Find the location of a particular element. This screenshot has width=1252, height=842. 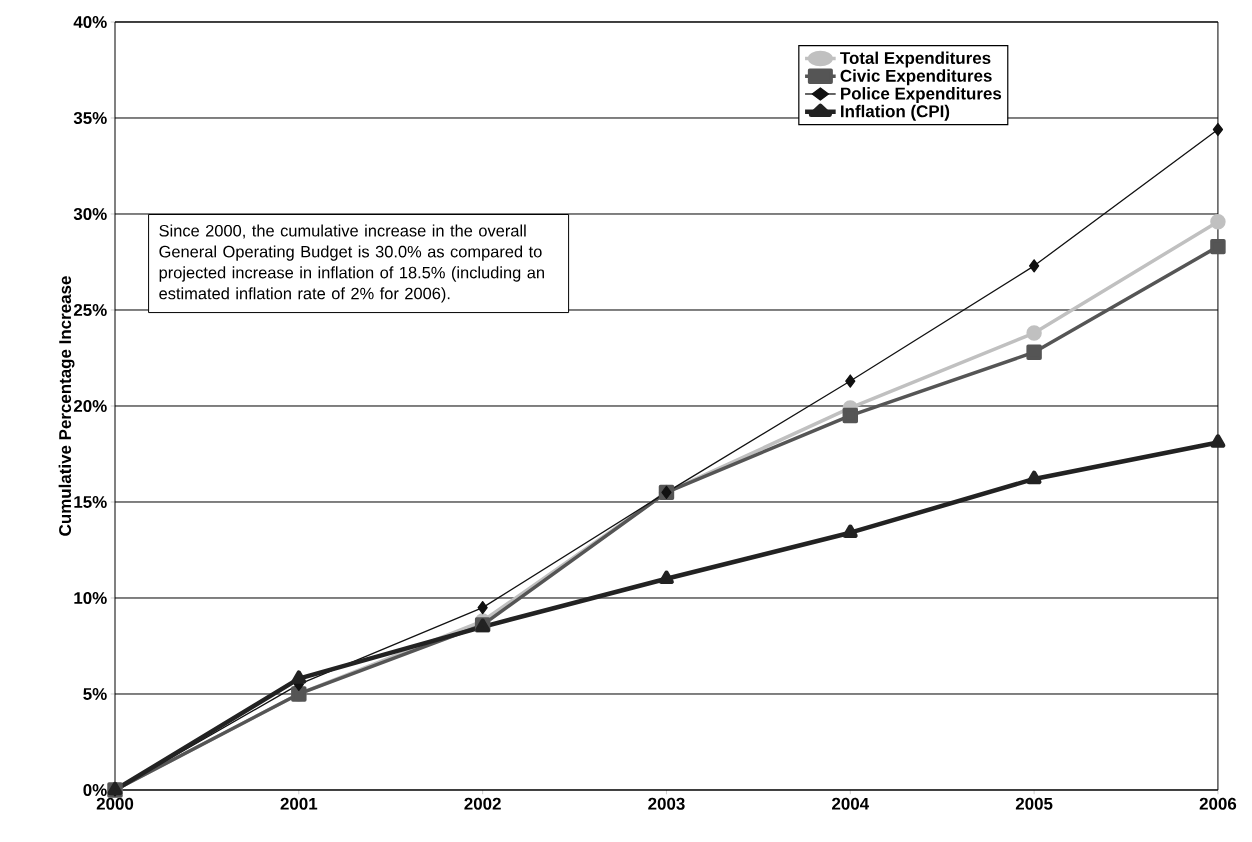

y-tick-label: 40% is located at coordinates (90, 21).